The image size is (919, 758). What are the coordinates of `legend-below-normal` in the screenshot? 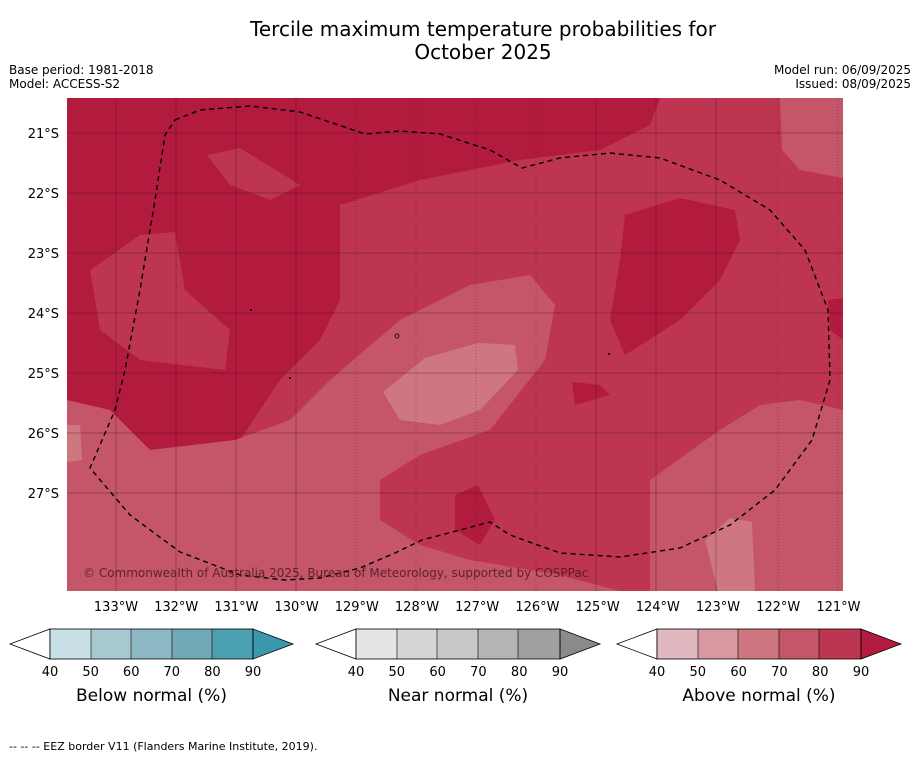 It's located at (151, 644).